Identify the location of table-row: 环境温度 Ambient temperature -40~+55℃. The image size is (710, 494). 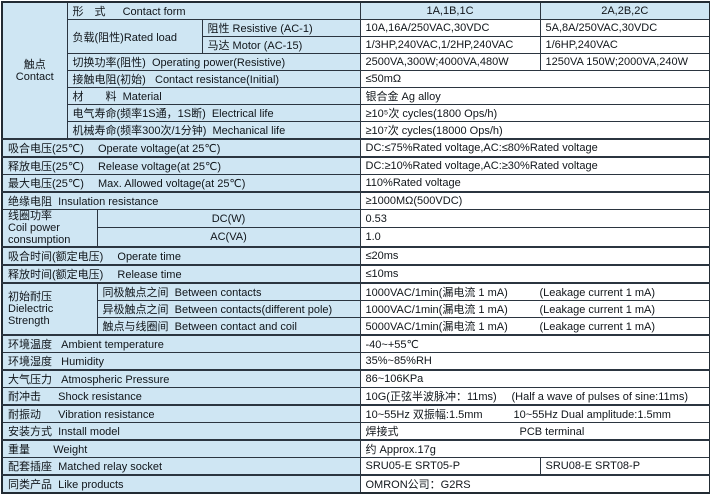
(355, 343).